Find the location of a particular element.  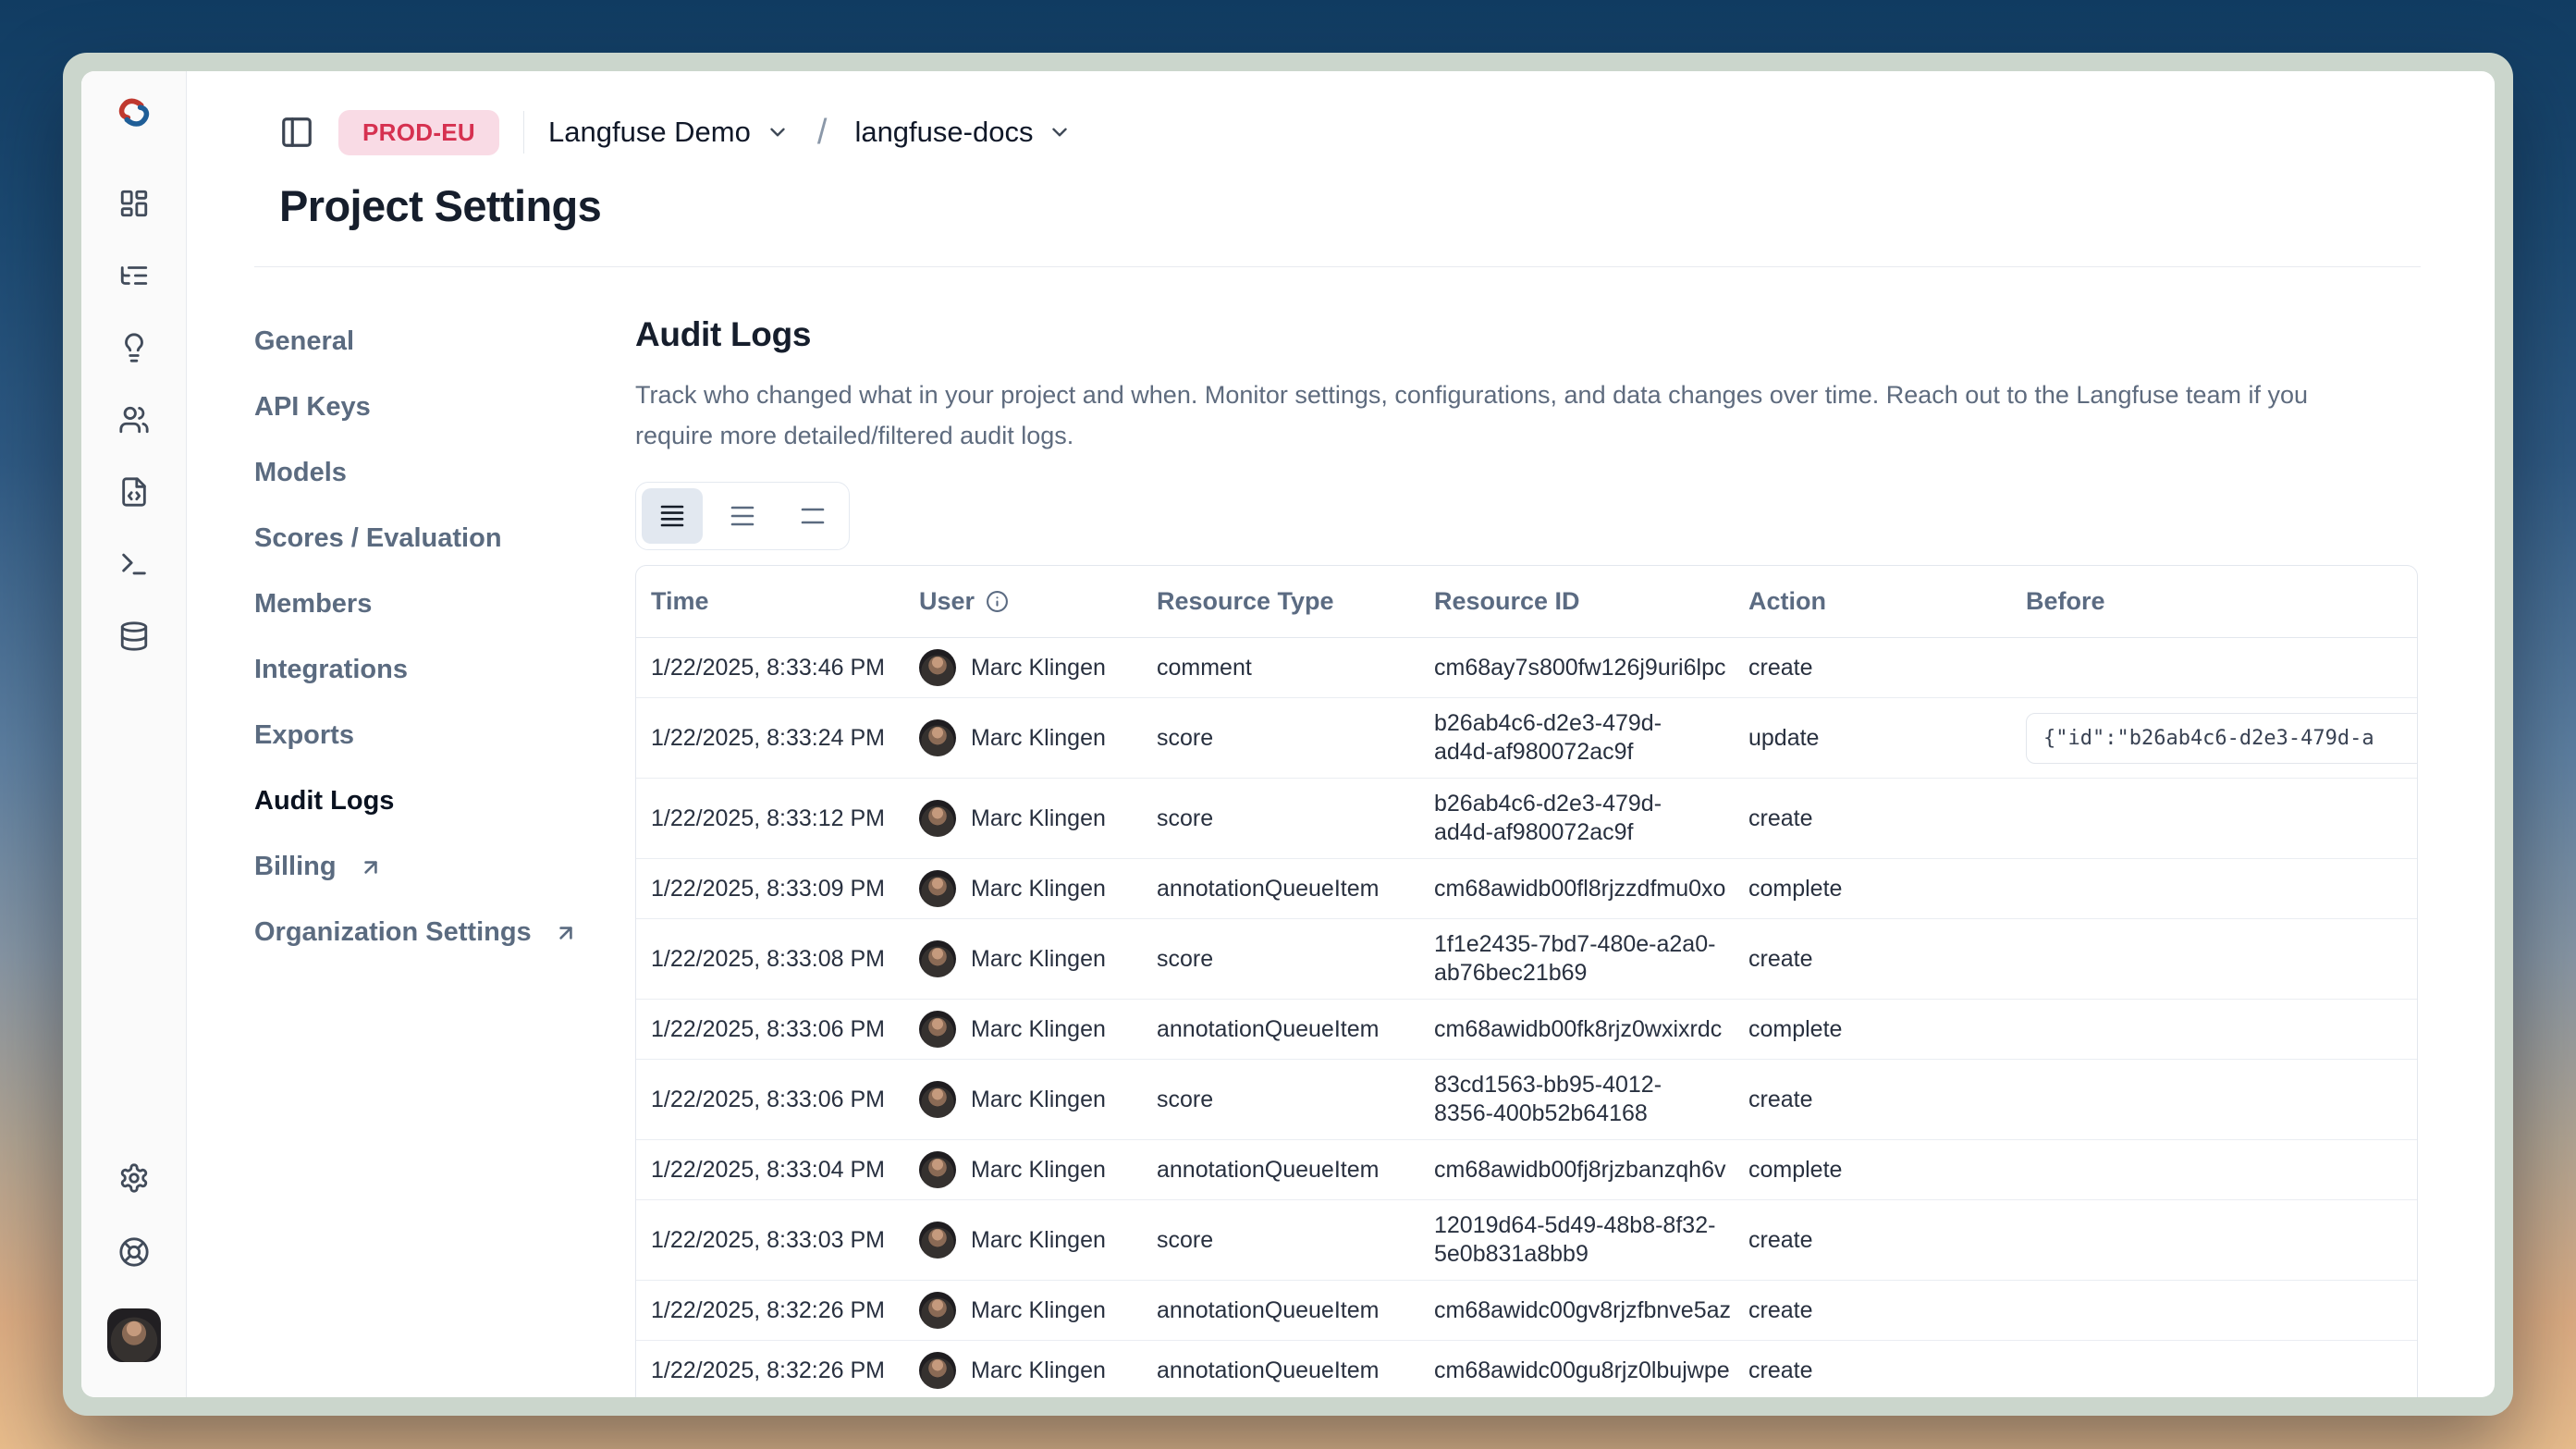

settings-nav-item: Scores / Evaluation is located at coordinates (444, 538).